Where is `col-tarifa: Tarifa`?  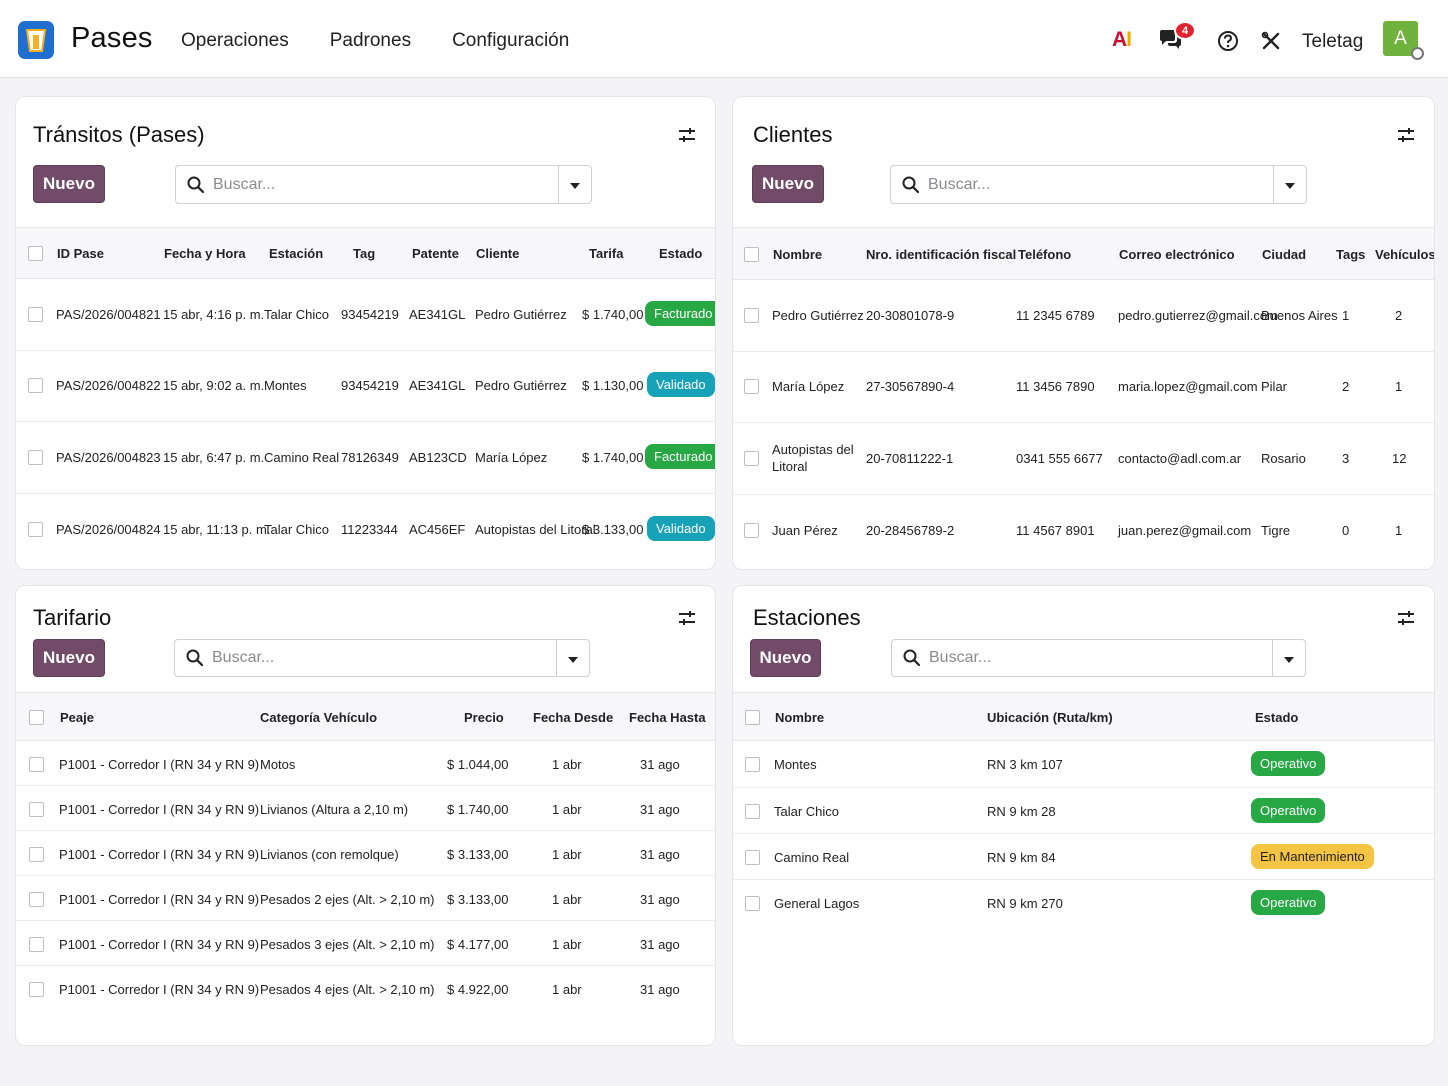
col-tarifa: Tarifa is located at coordinates (606, 253).